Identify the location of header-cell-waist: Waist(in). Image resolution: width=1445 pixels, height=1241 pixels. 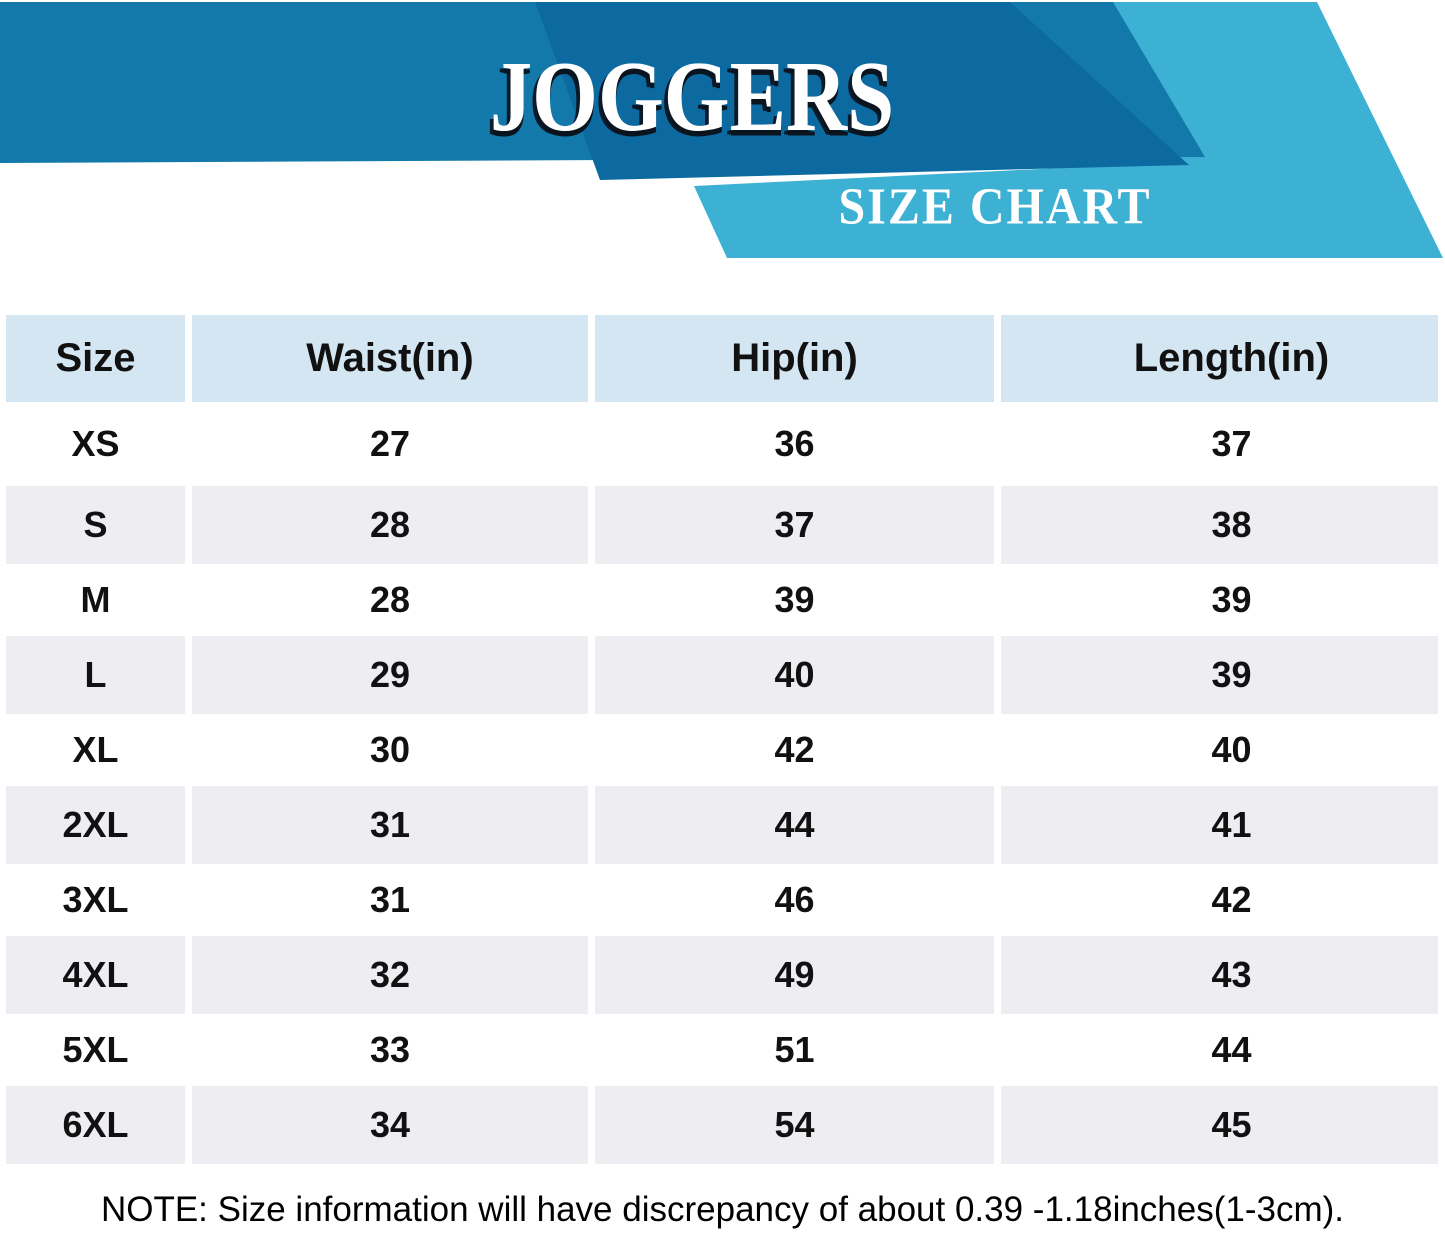
(390, 358).